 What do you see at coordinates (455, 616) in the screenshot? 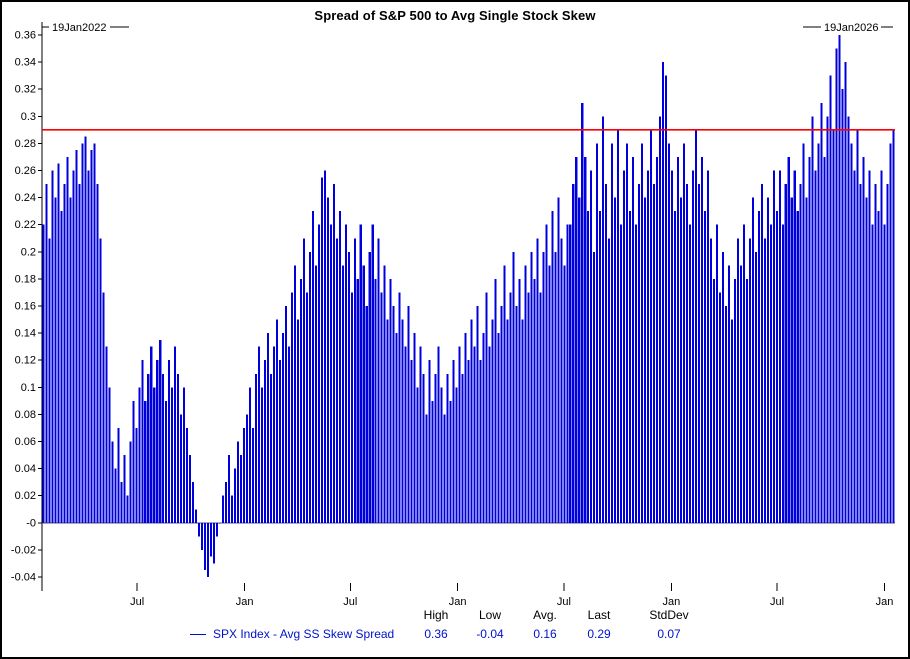
I see `stats-header-row: High Low Avg. Last StdDev` at bounding box center [455, 616].